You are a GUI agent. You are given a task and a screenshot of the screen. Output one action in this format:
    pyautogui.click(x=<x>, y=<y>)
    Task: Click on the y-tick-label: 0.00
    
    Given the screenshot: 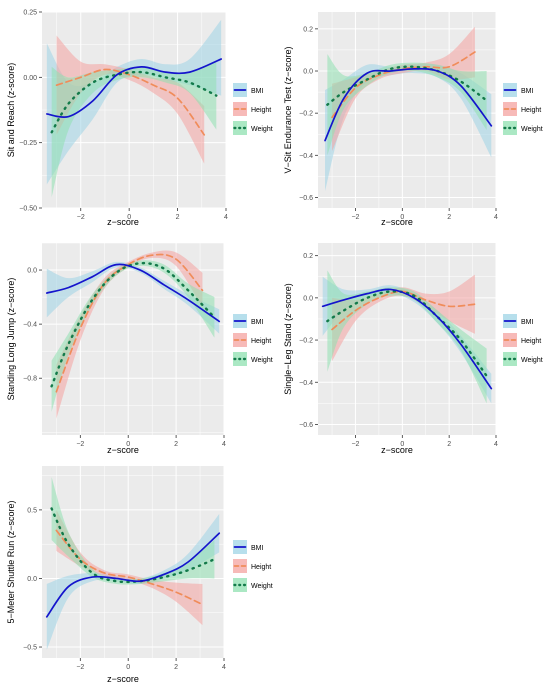 What is the action you would take?
    pyautogui.click(x=30, y=78)
    